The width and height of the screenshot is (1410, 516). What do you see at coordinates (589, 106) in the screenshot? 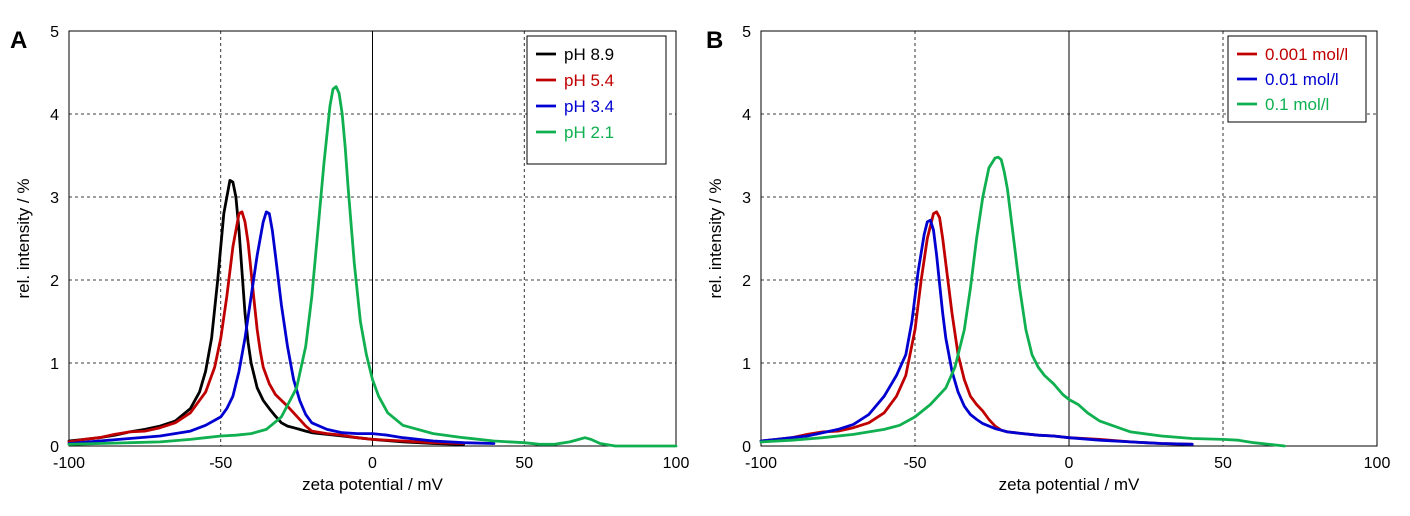
I see `legend-label: pH 3.4` at bounding box center [589, 106].